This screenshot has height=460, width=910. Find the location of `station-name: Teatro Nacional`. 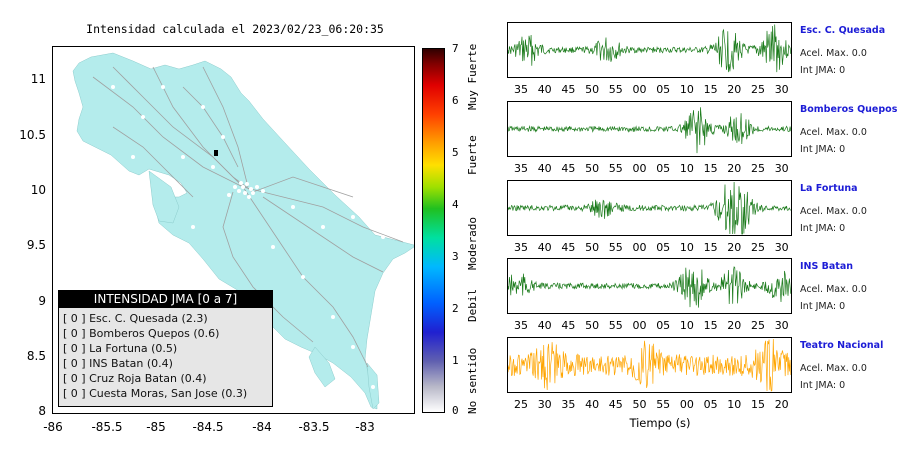

station-name: Teatro Nacional is located at coordinates (842, 345).